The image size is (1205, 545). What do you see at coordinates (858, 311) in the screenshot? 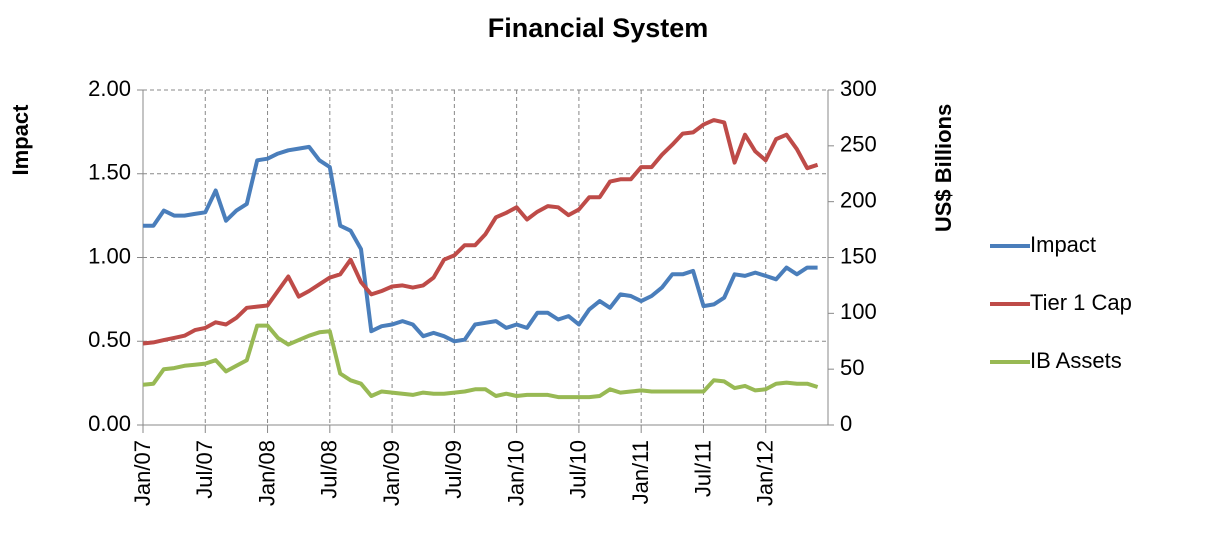
I see `y2-tick-label: 100` at bounding box center [858, 311].